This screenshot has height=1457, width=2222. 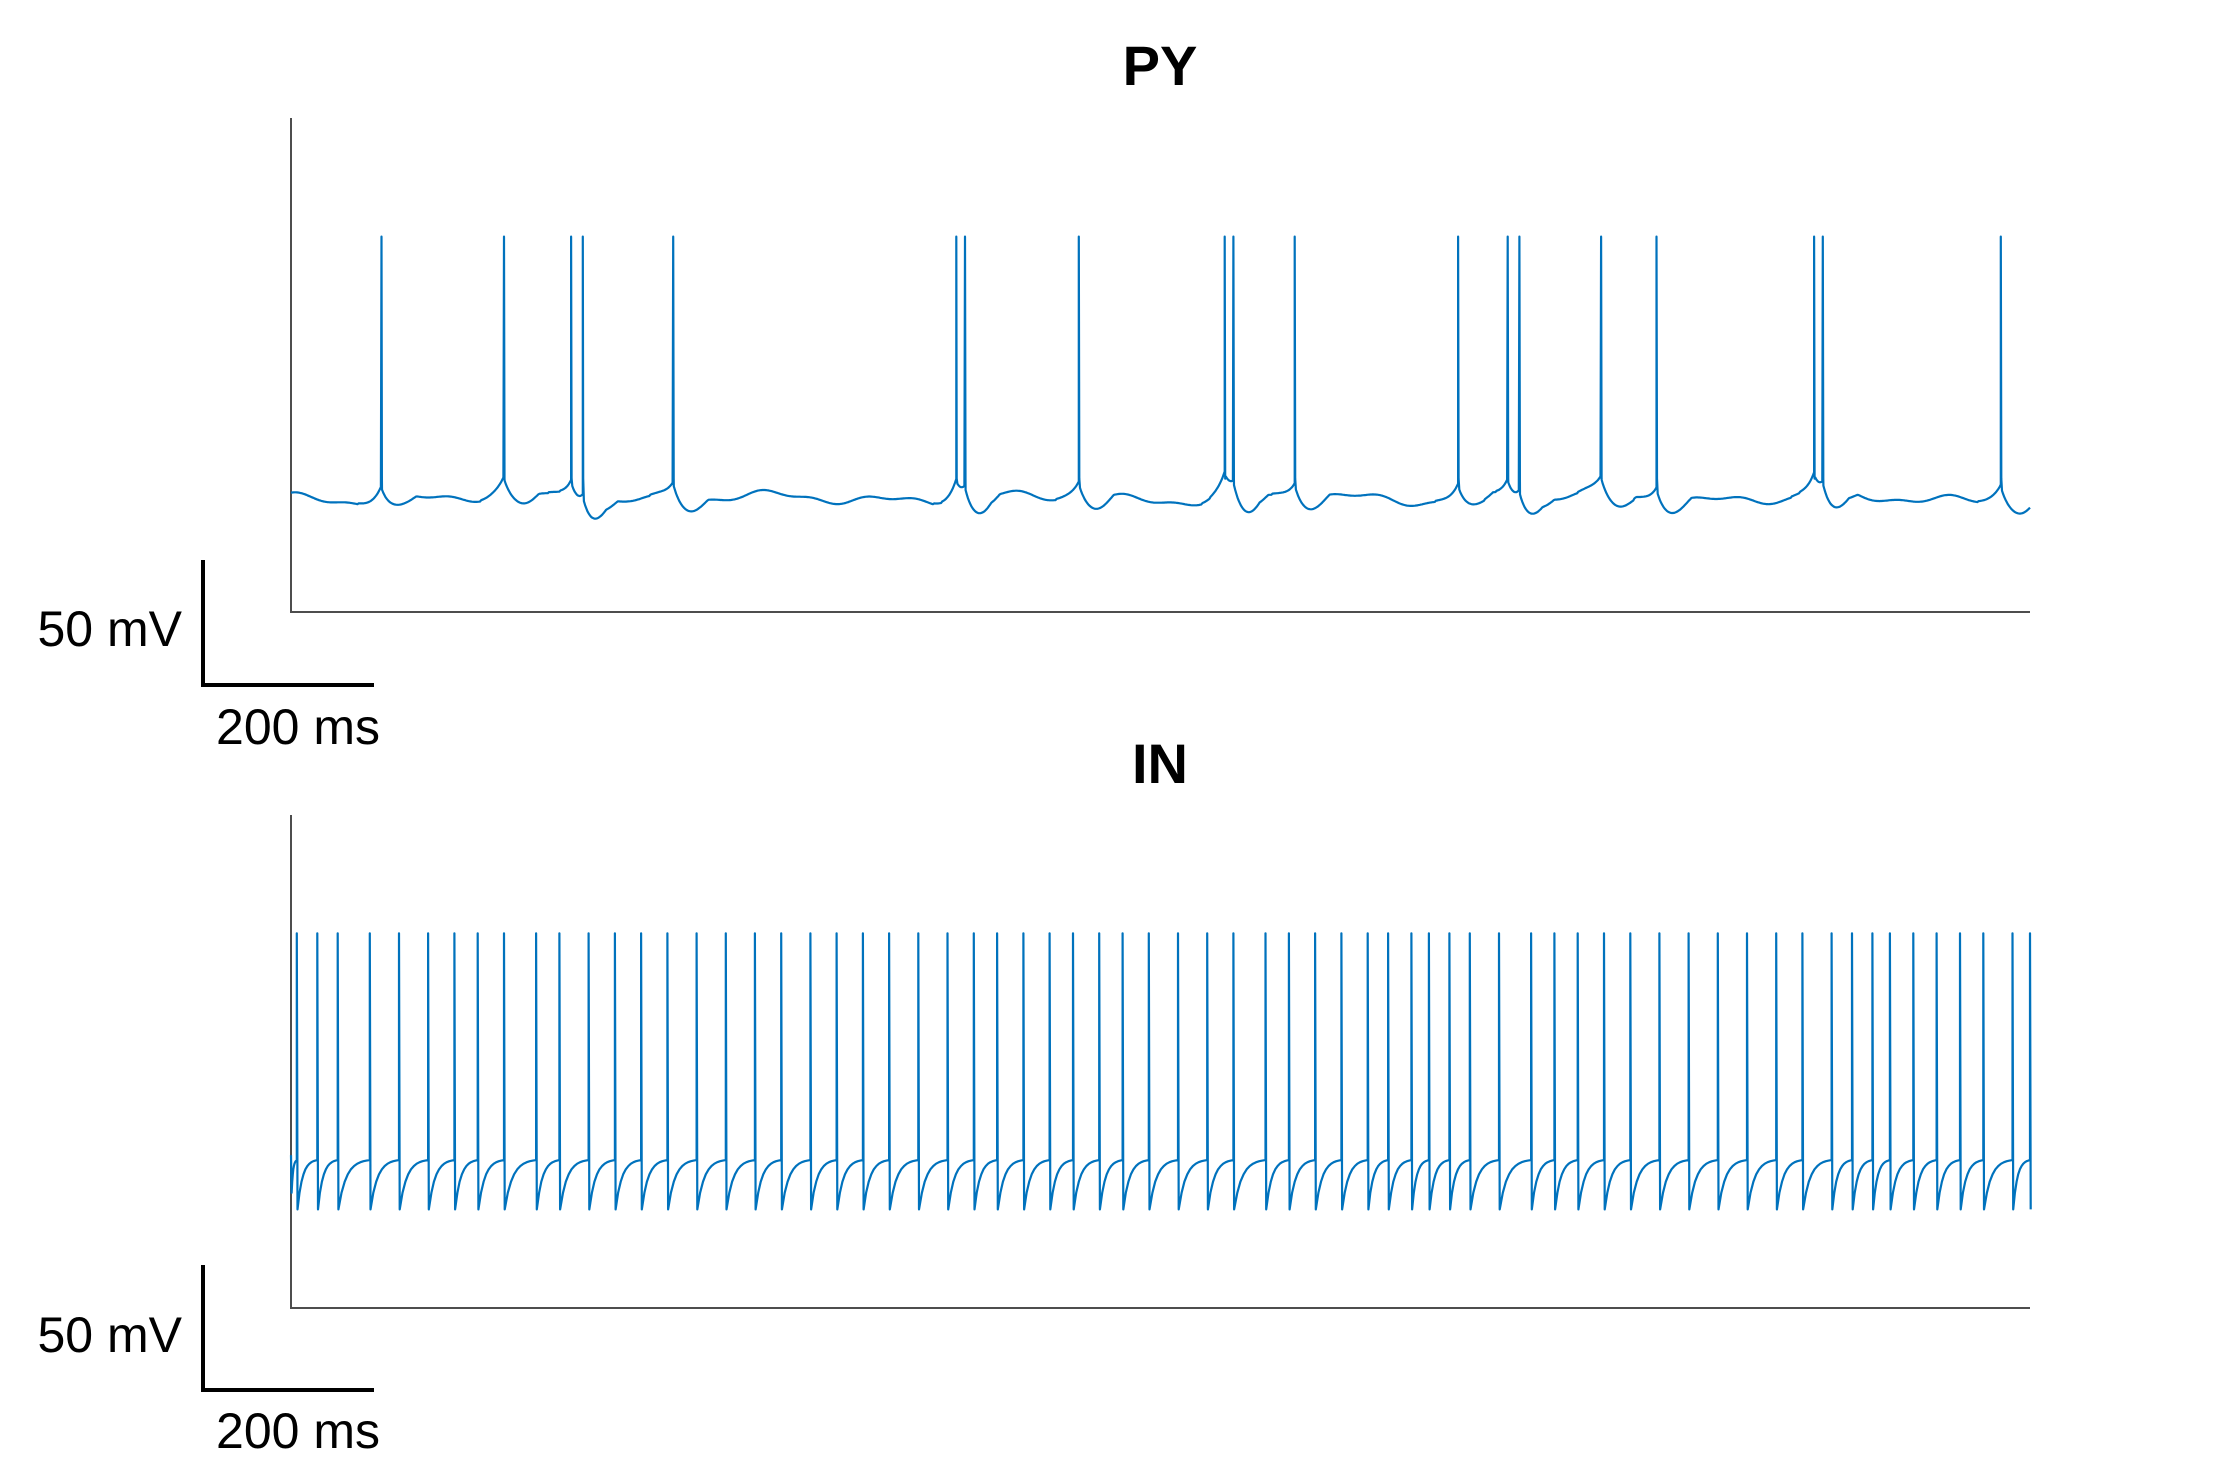 What do you see at coordinates (298, 1430) in the screenshot?
I see `in-scale-x-label: 200 ms` at bounding box center [298, 1430].